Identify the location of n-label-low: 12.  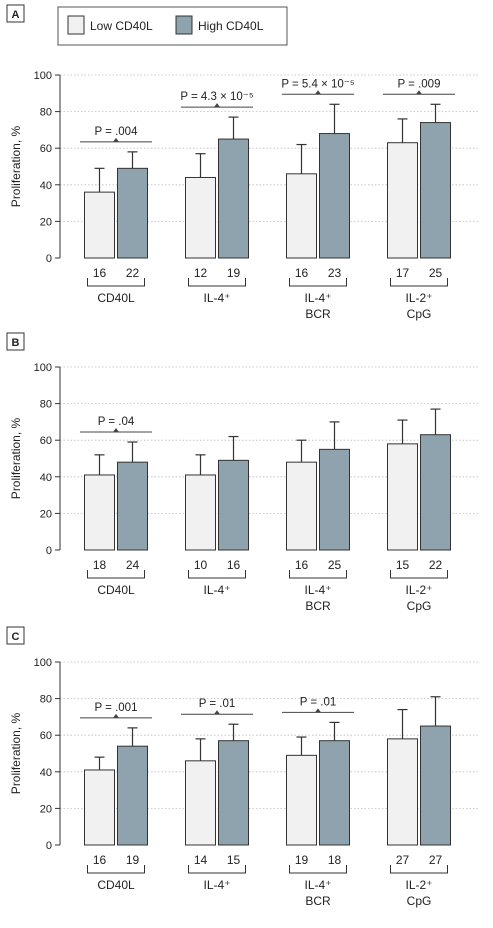
(201, 273).